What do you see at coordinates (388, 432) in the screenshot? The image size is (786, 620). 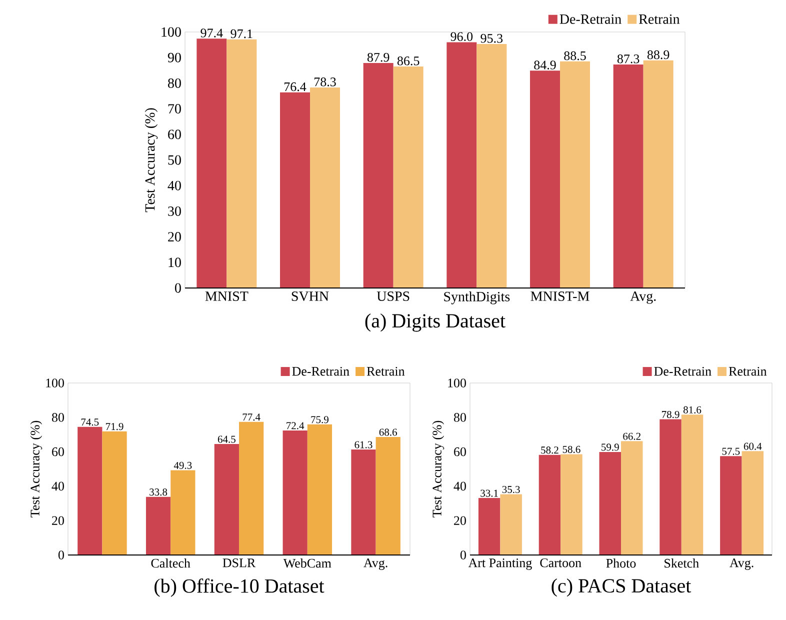 I see `data-label: 68.6` at bounding box center [388, 432].